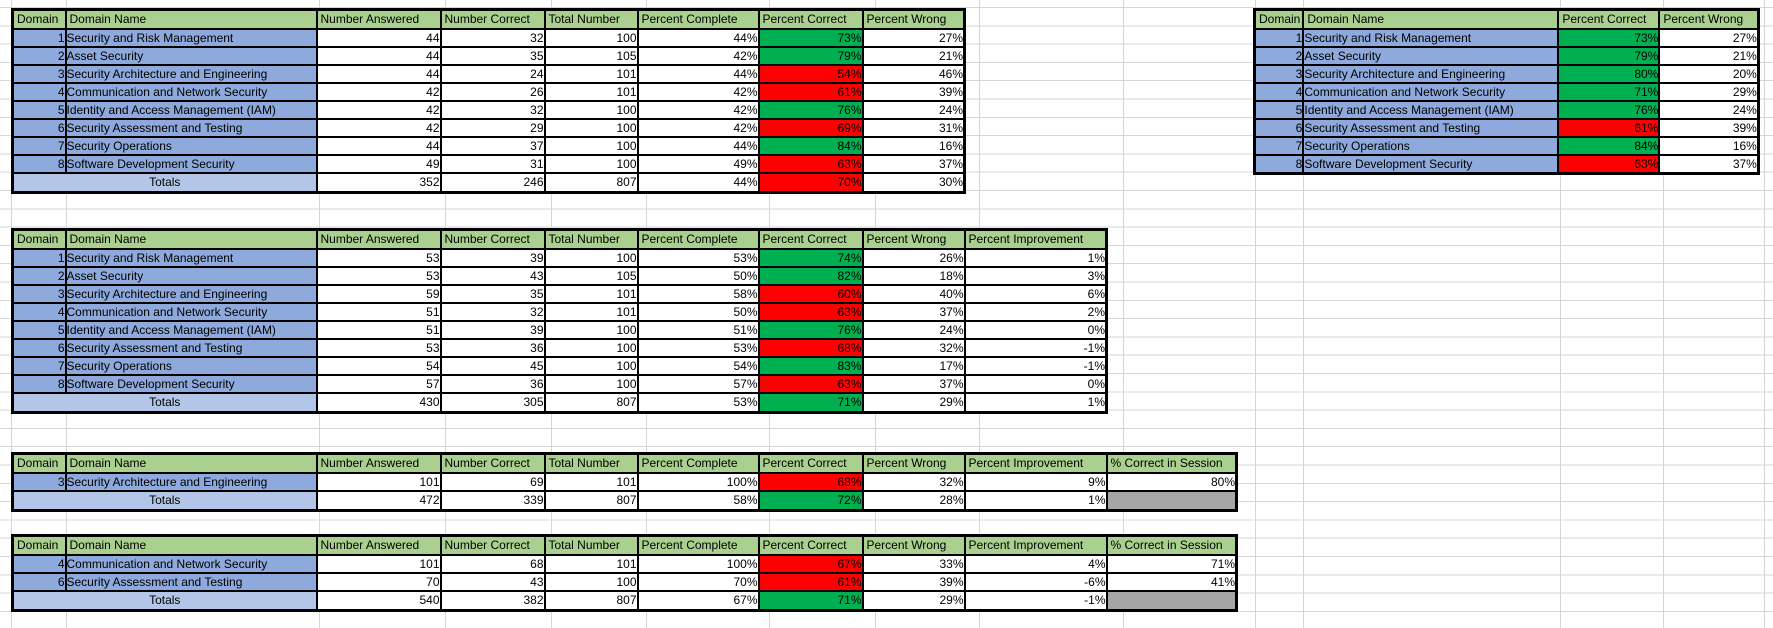  What do you see at coordinates (810, 56) in the screenshot?
I see `cell-percent-correct: 79%` at bounding box center [810, 56].